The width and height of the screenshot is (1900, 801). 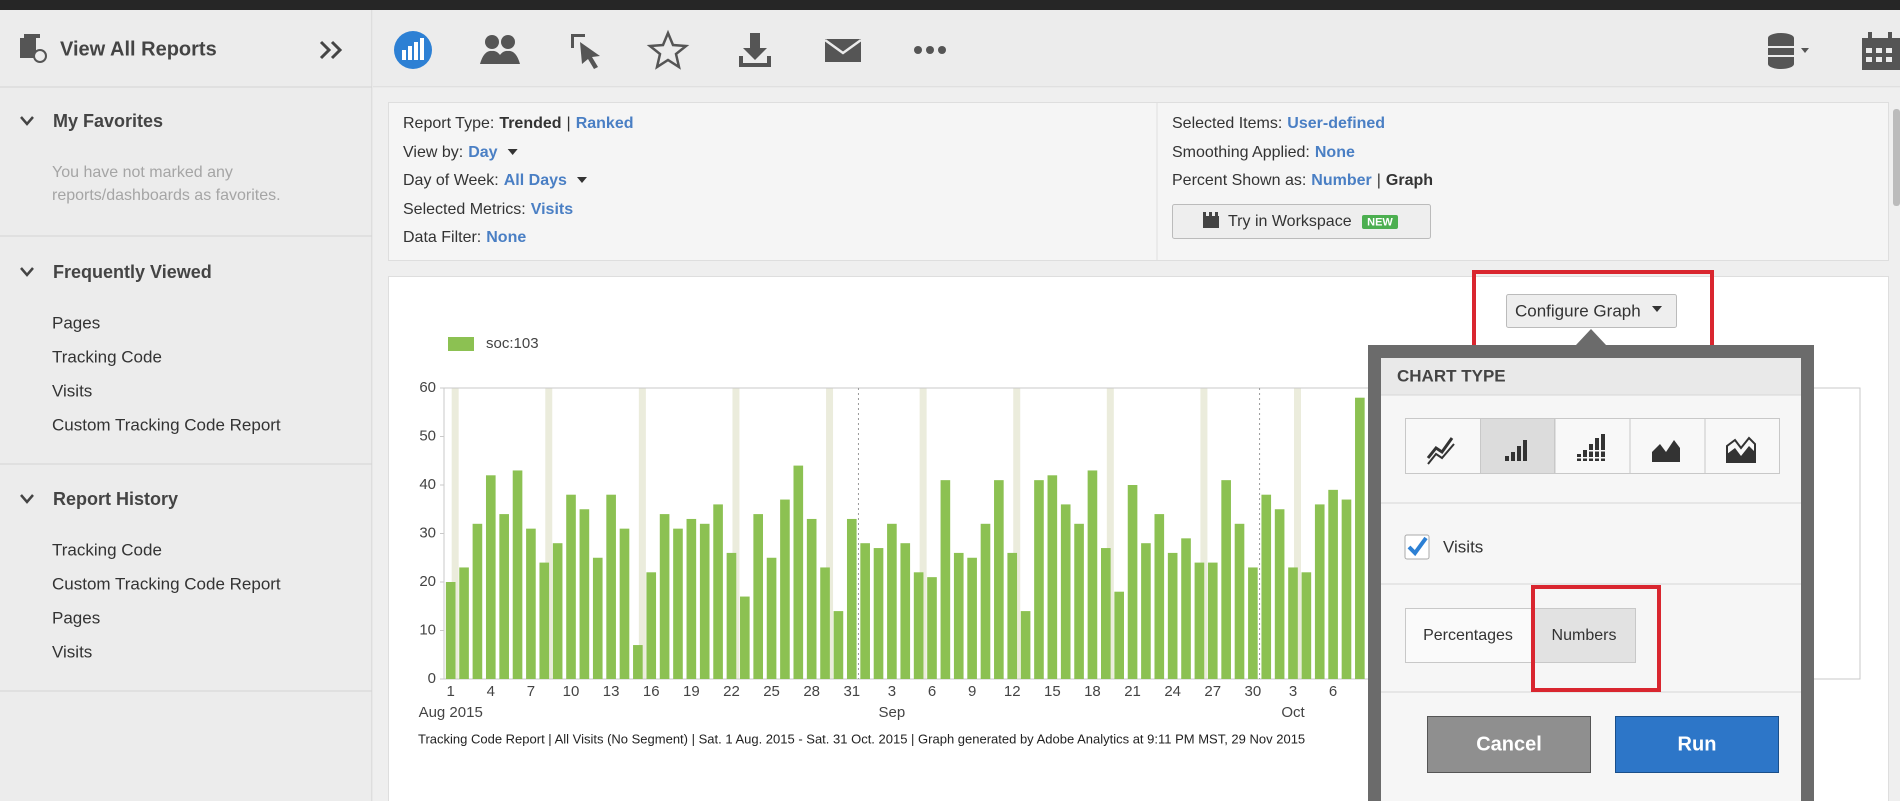 What do you see at coordinates (482, 152) in the screenshot?
I see `info-link: Day` at bounding box center [482, 152].